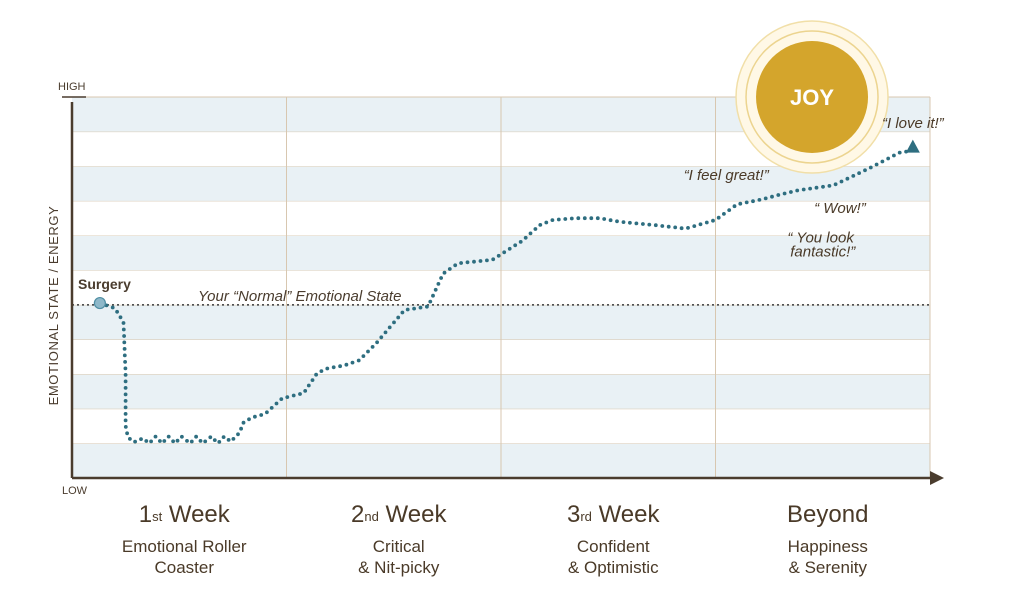 Image resolution: width=1015 pixels, height=604 pixels. Describe the element at coordinates (299, 296) in the screenshot. I see `normal-state-label: Your “Normal” Emotional State` at that location.